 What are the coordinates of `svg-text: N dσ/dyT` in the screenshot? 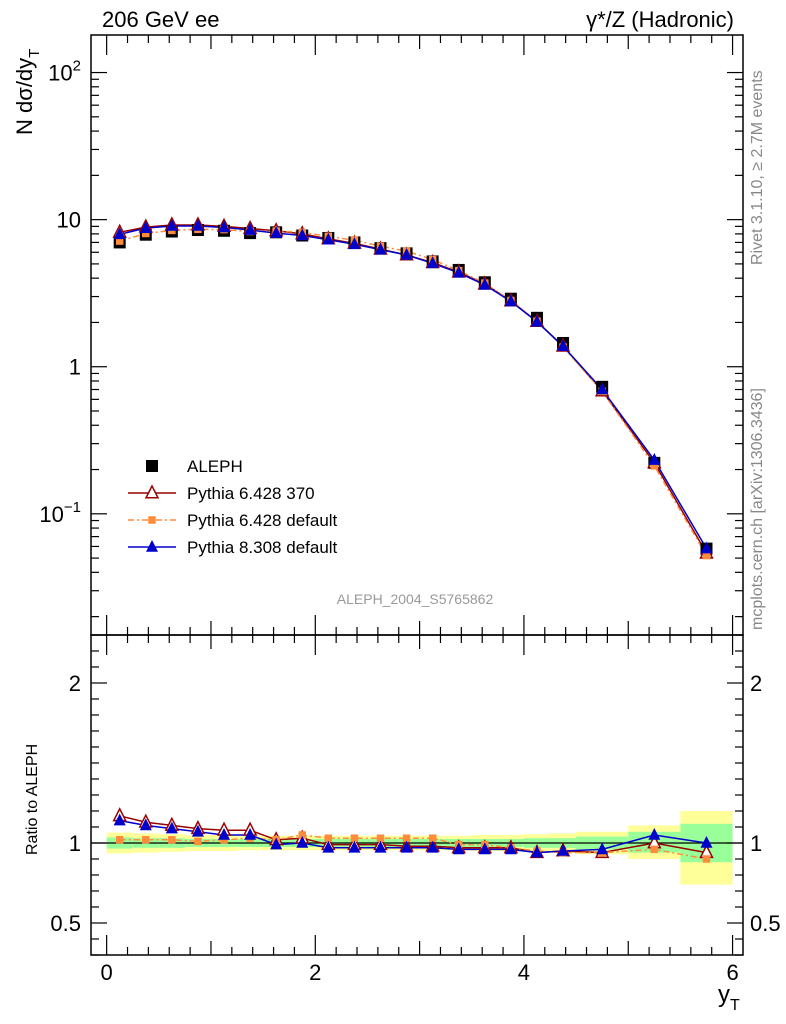 It's located at (27, 92).